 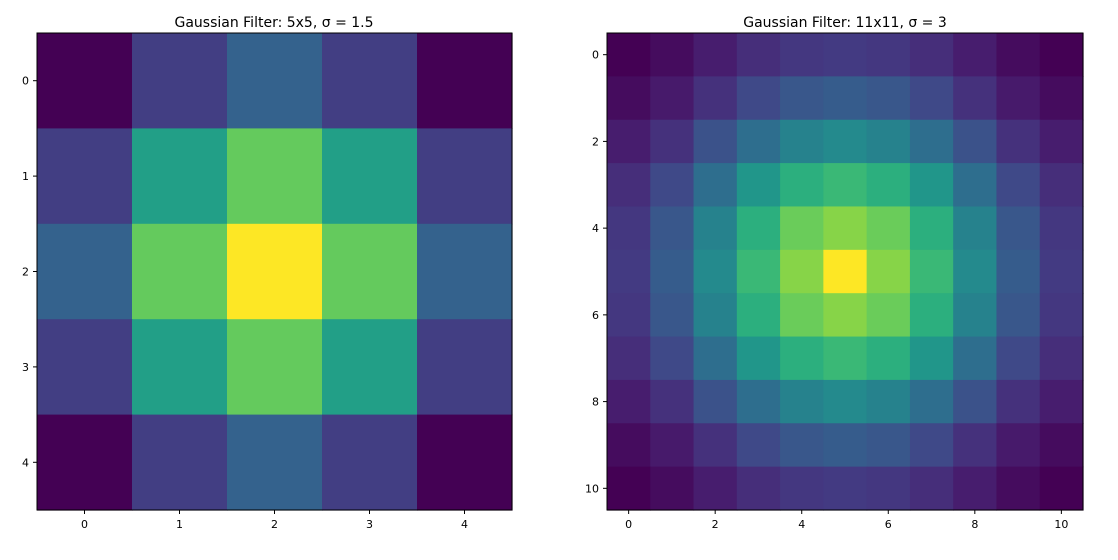 What do you see at coordinates (25, 462) in the screenshot?
I see `y-tick-label: 4` at bounding box center [25, 462].